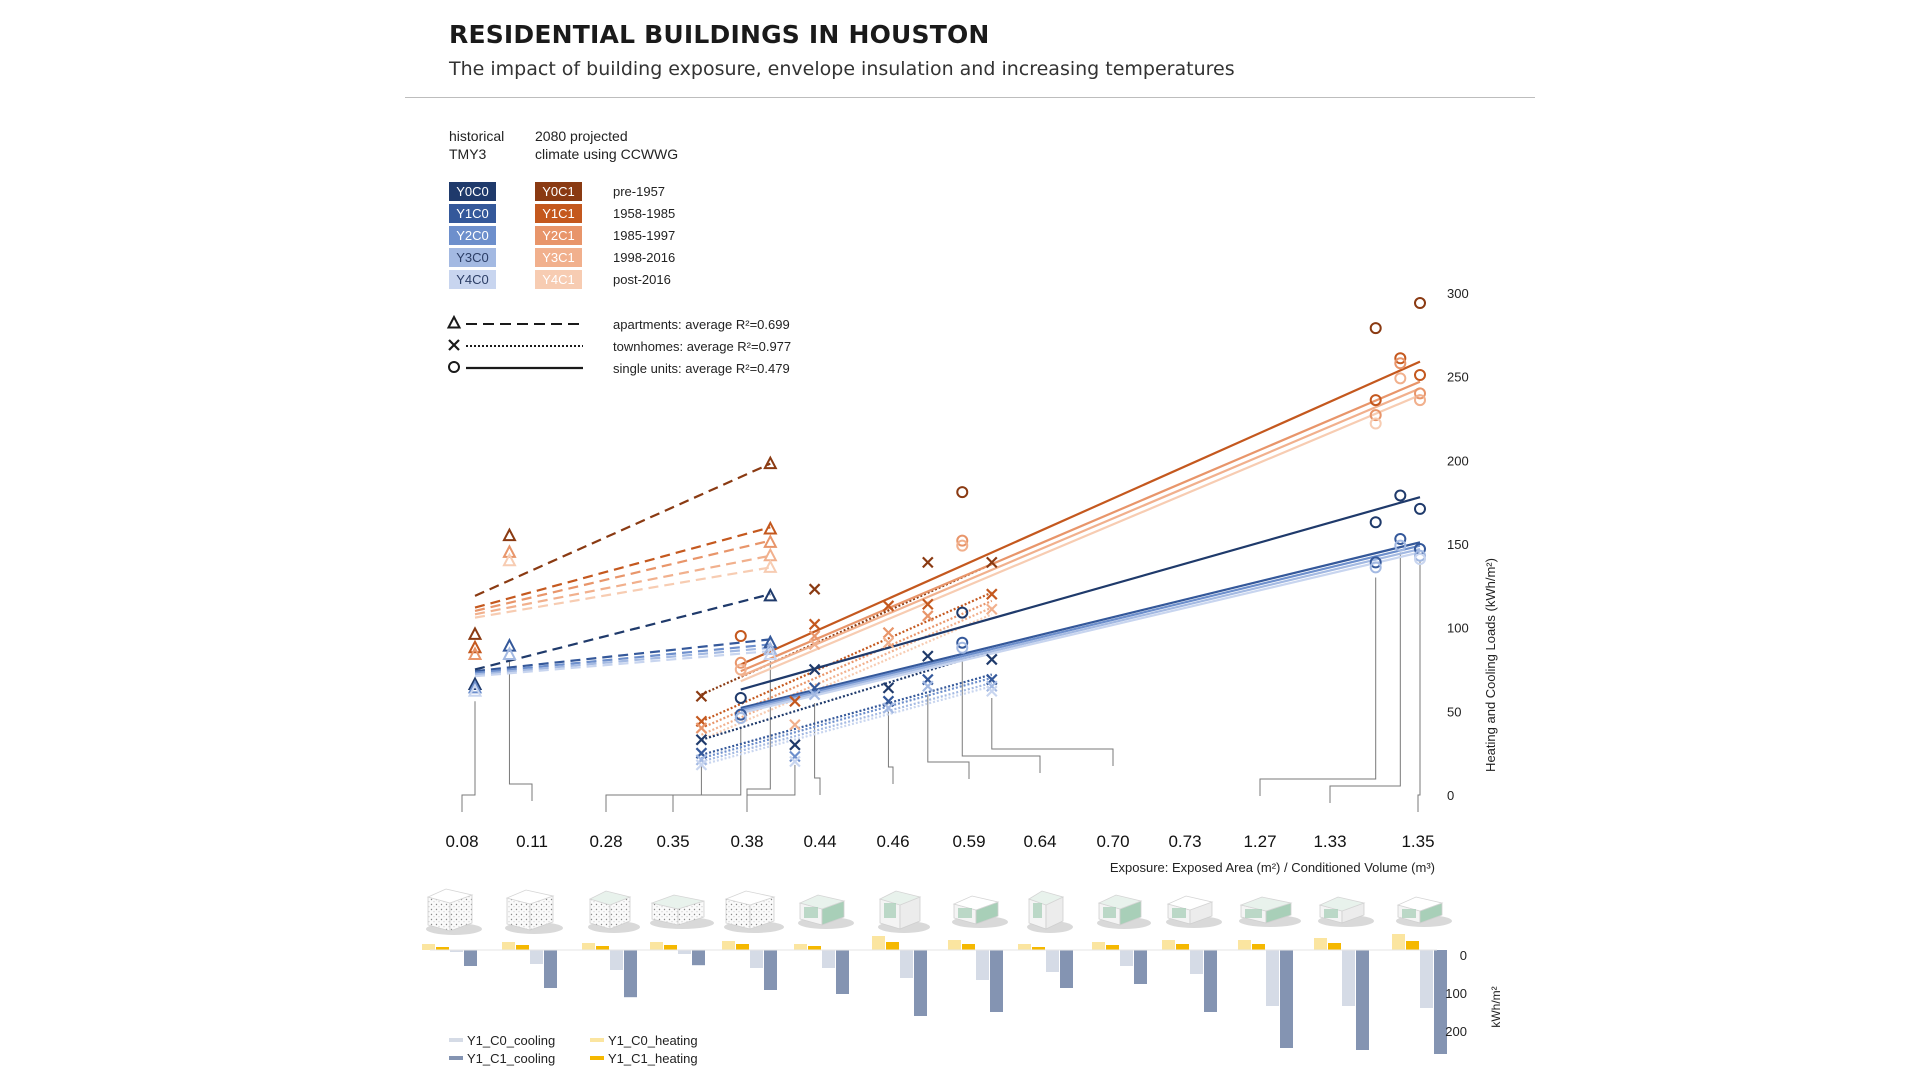 This screenshot has width=1920, height=1080. I want to click on legend-projected-heading: 2080 projected, so click(581, 136).